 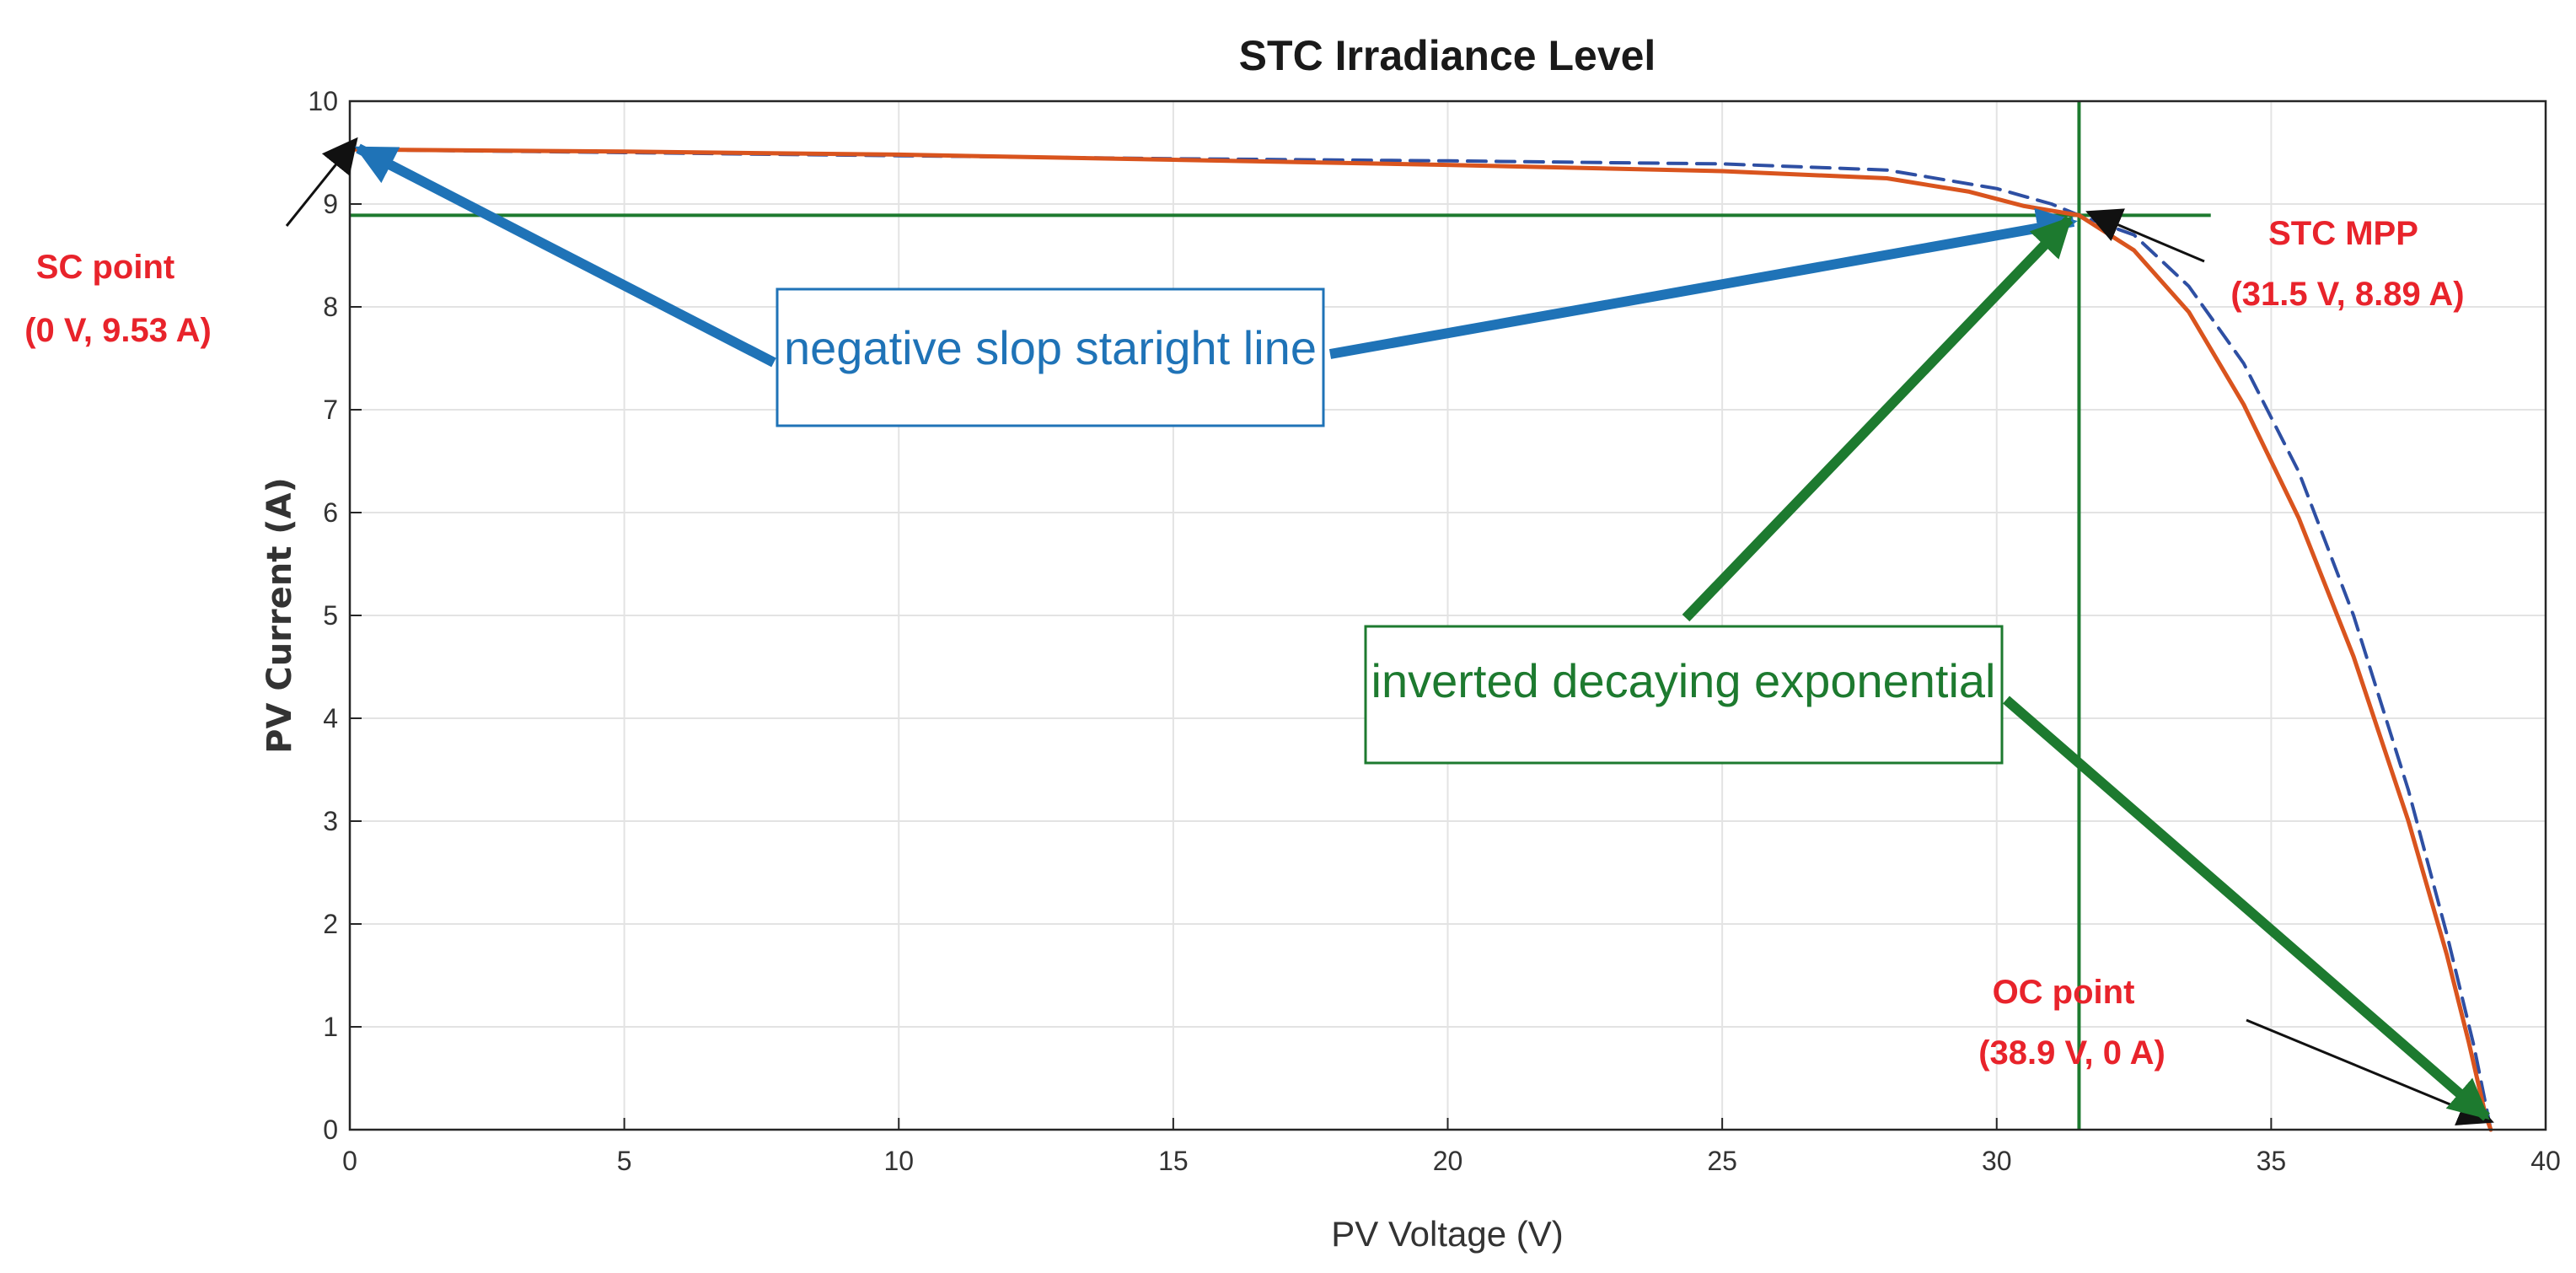 I want to click on chart-title: STC Irradiance Level, so click(x=1447, y=56).